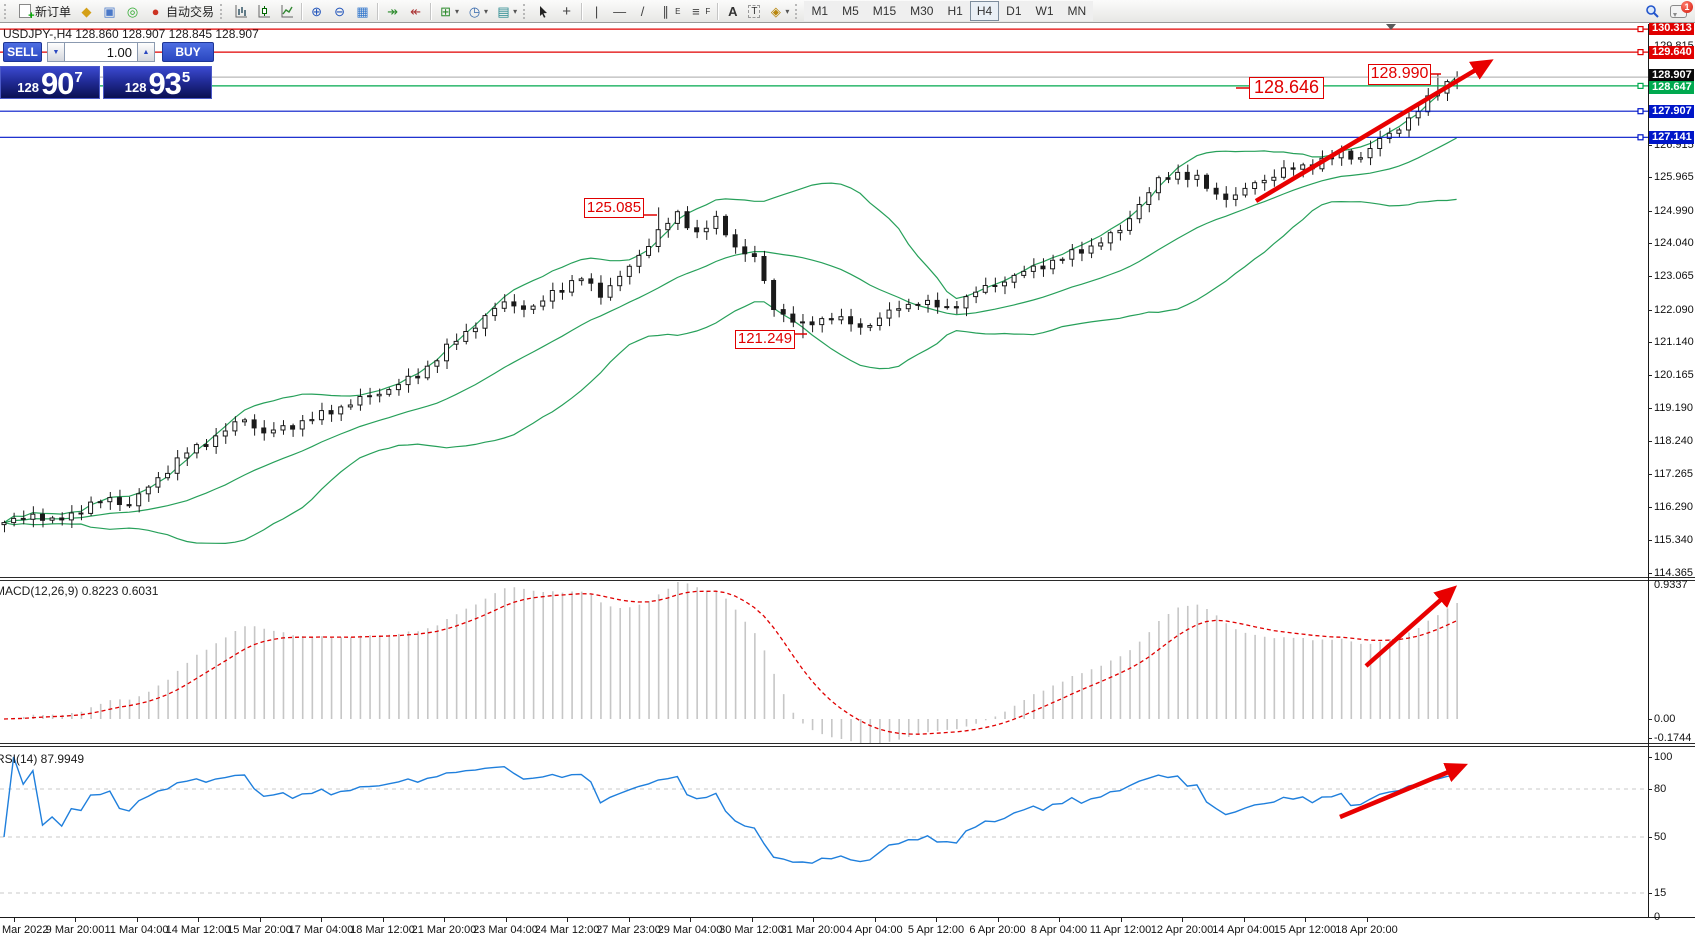  I want to click on line-chart-button, so click(286, 11).